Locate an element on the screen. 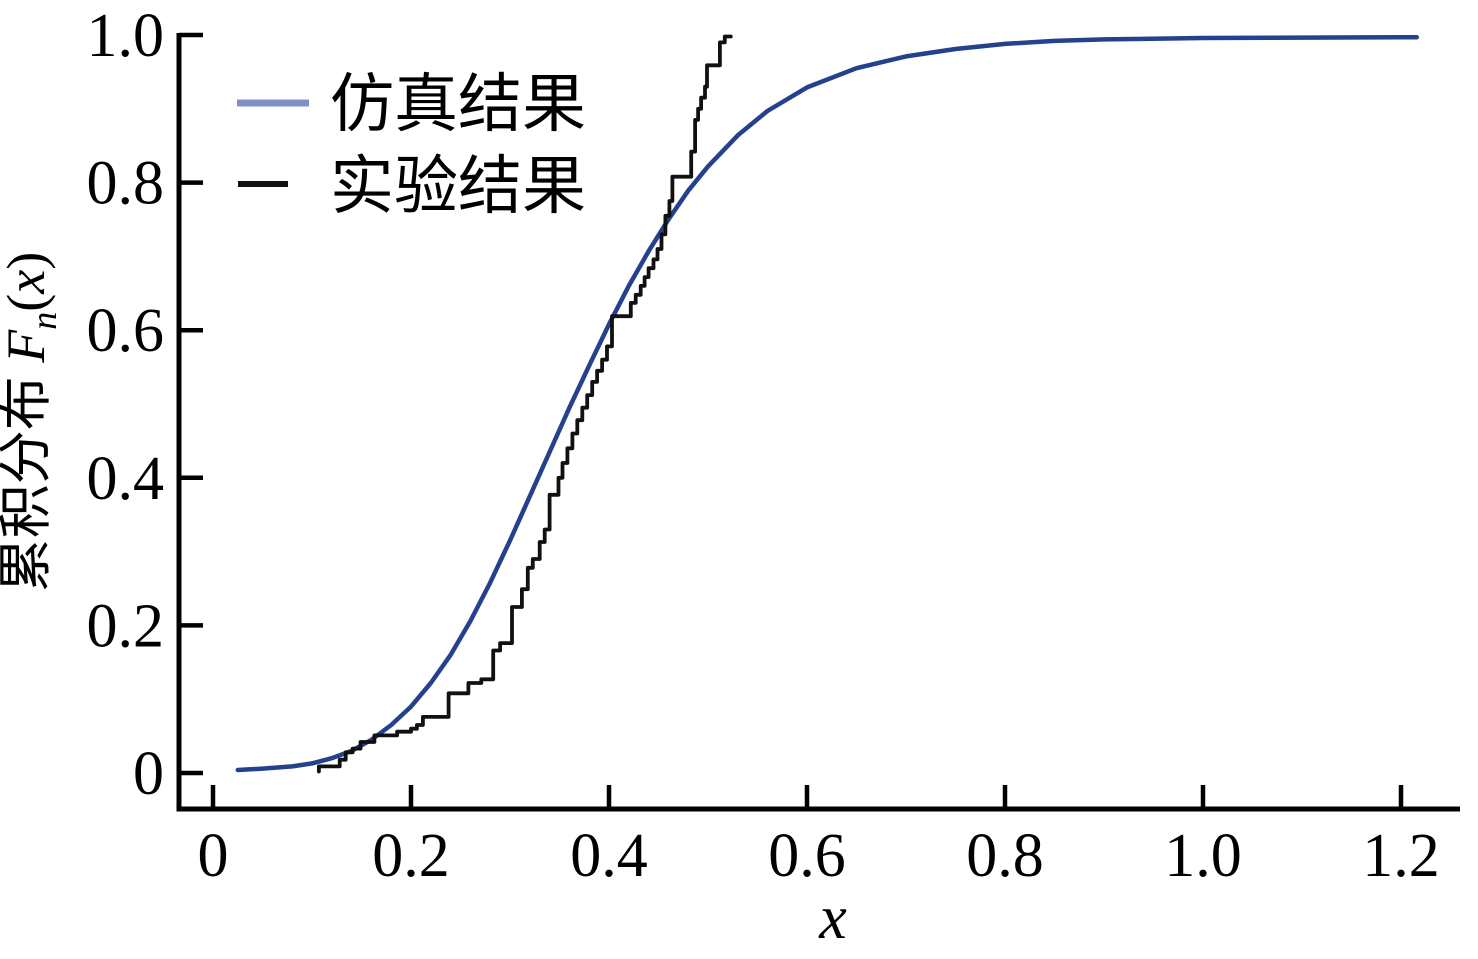  x-tick-label: 0.6 is located at coordinates (807, 856).